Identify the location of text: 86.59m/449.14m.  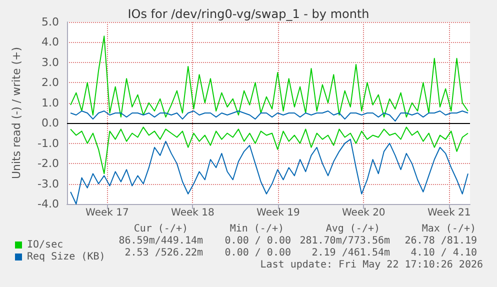
(161, 241).